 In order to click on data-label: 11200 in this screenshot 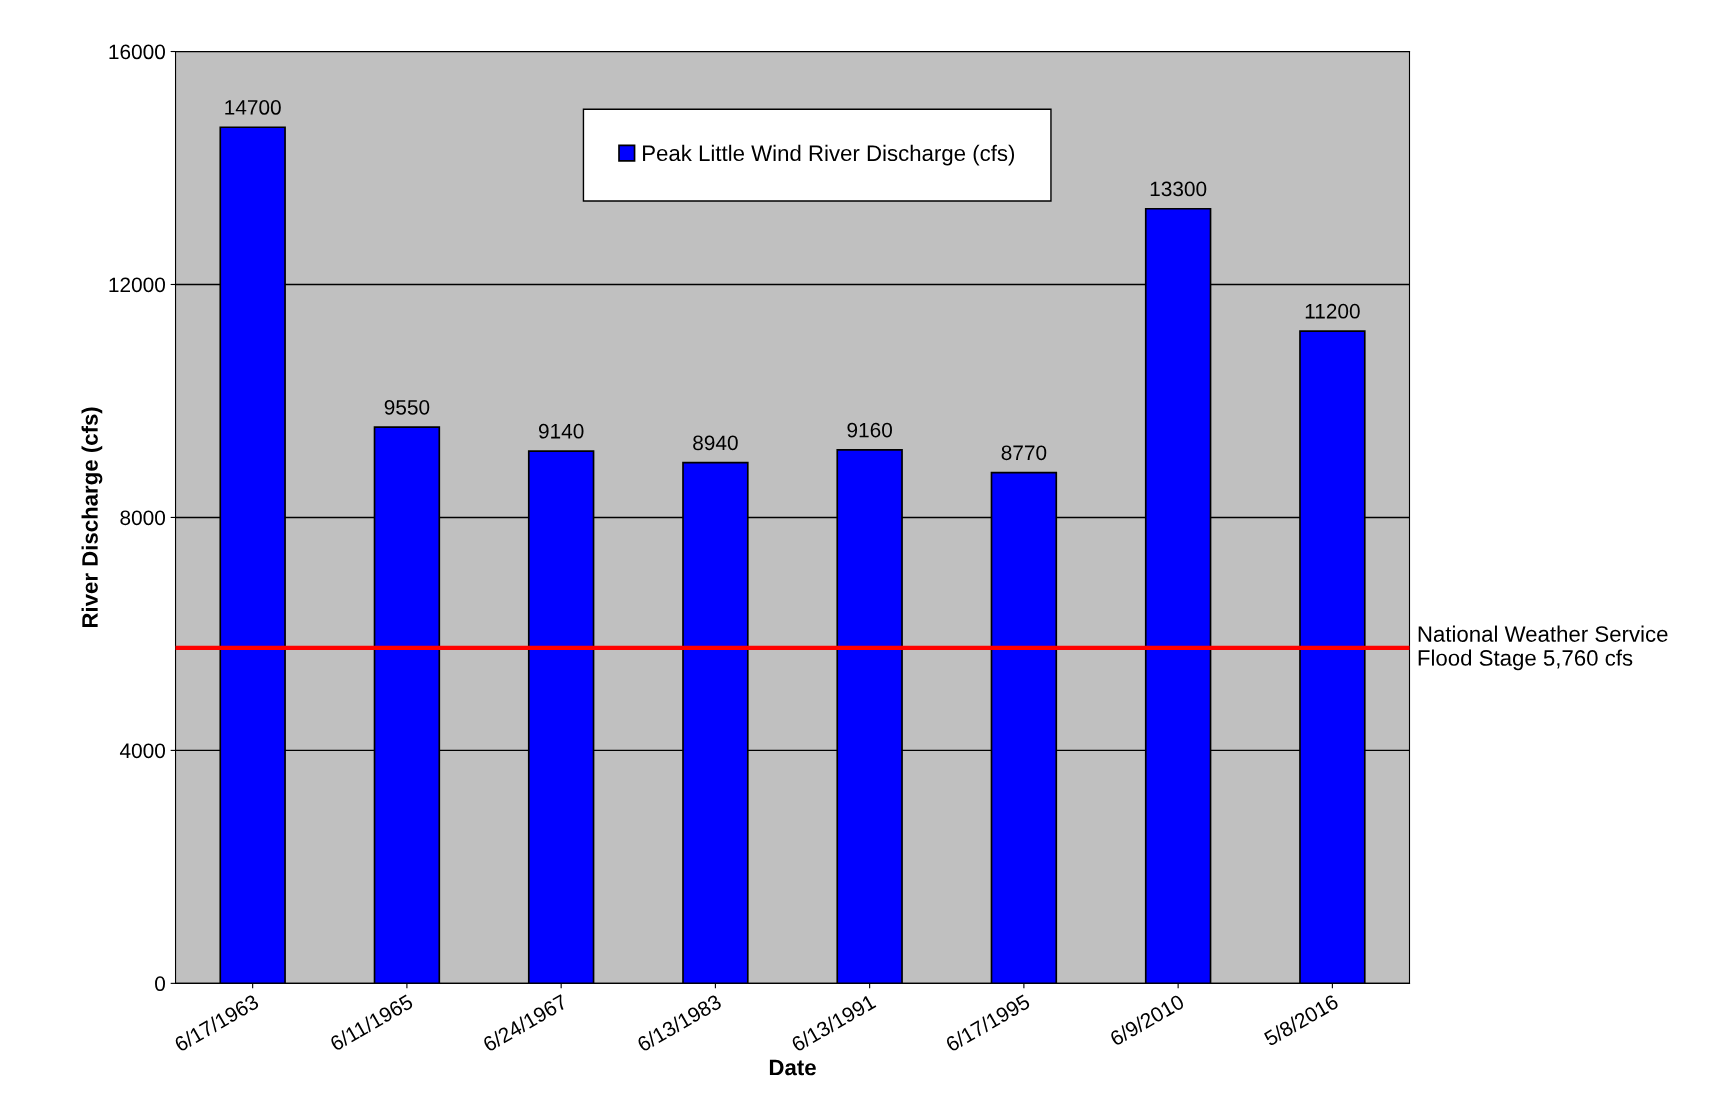, I will do `click(1332, 311)`.